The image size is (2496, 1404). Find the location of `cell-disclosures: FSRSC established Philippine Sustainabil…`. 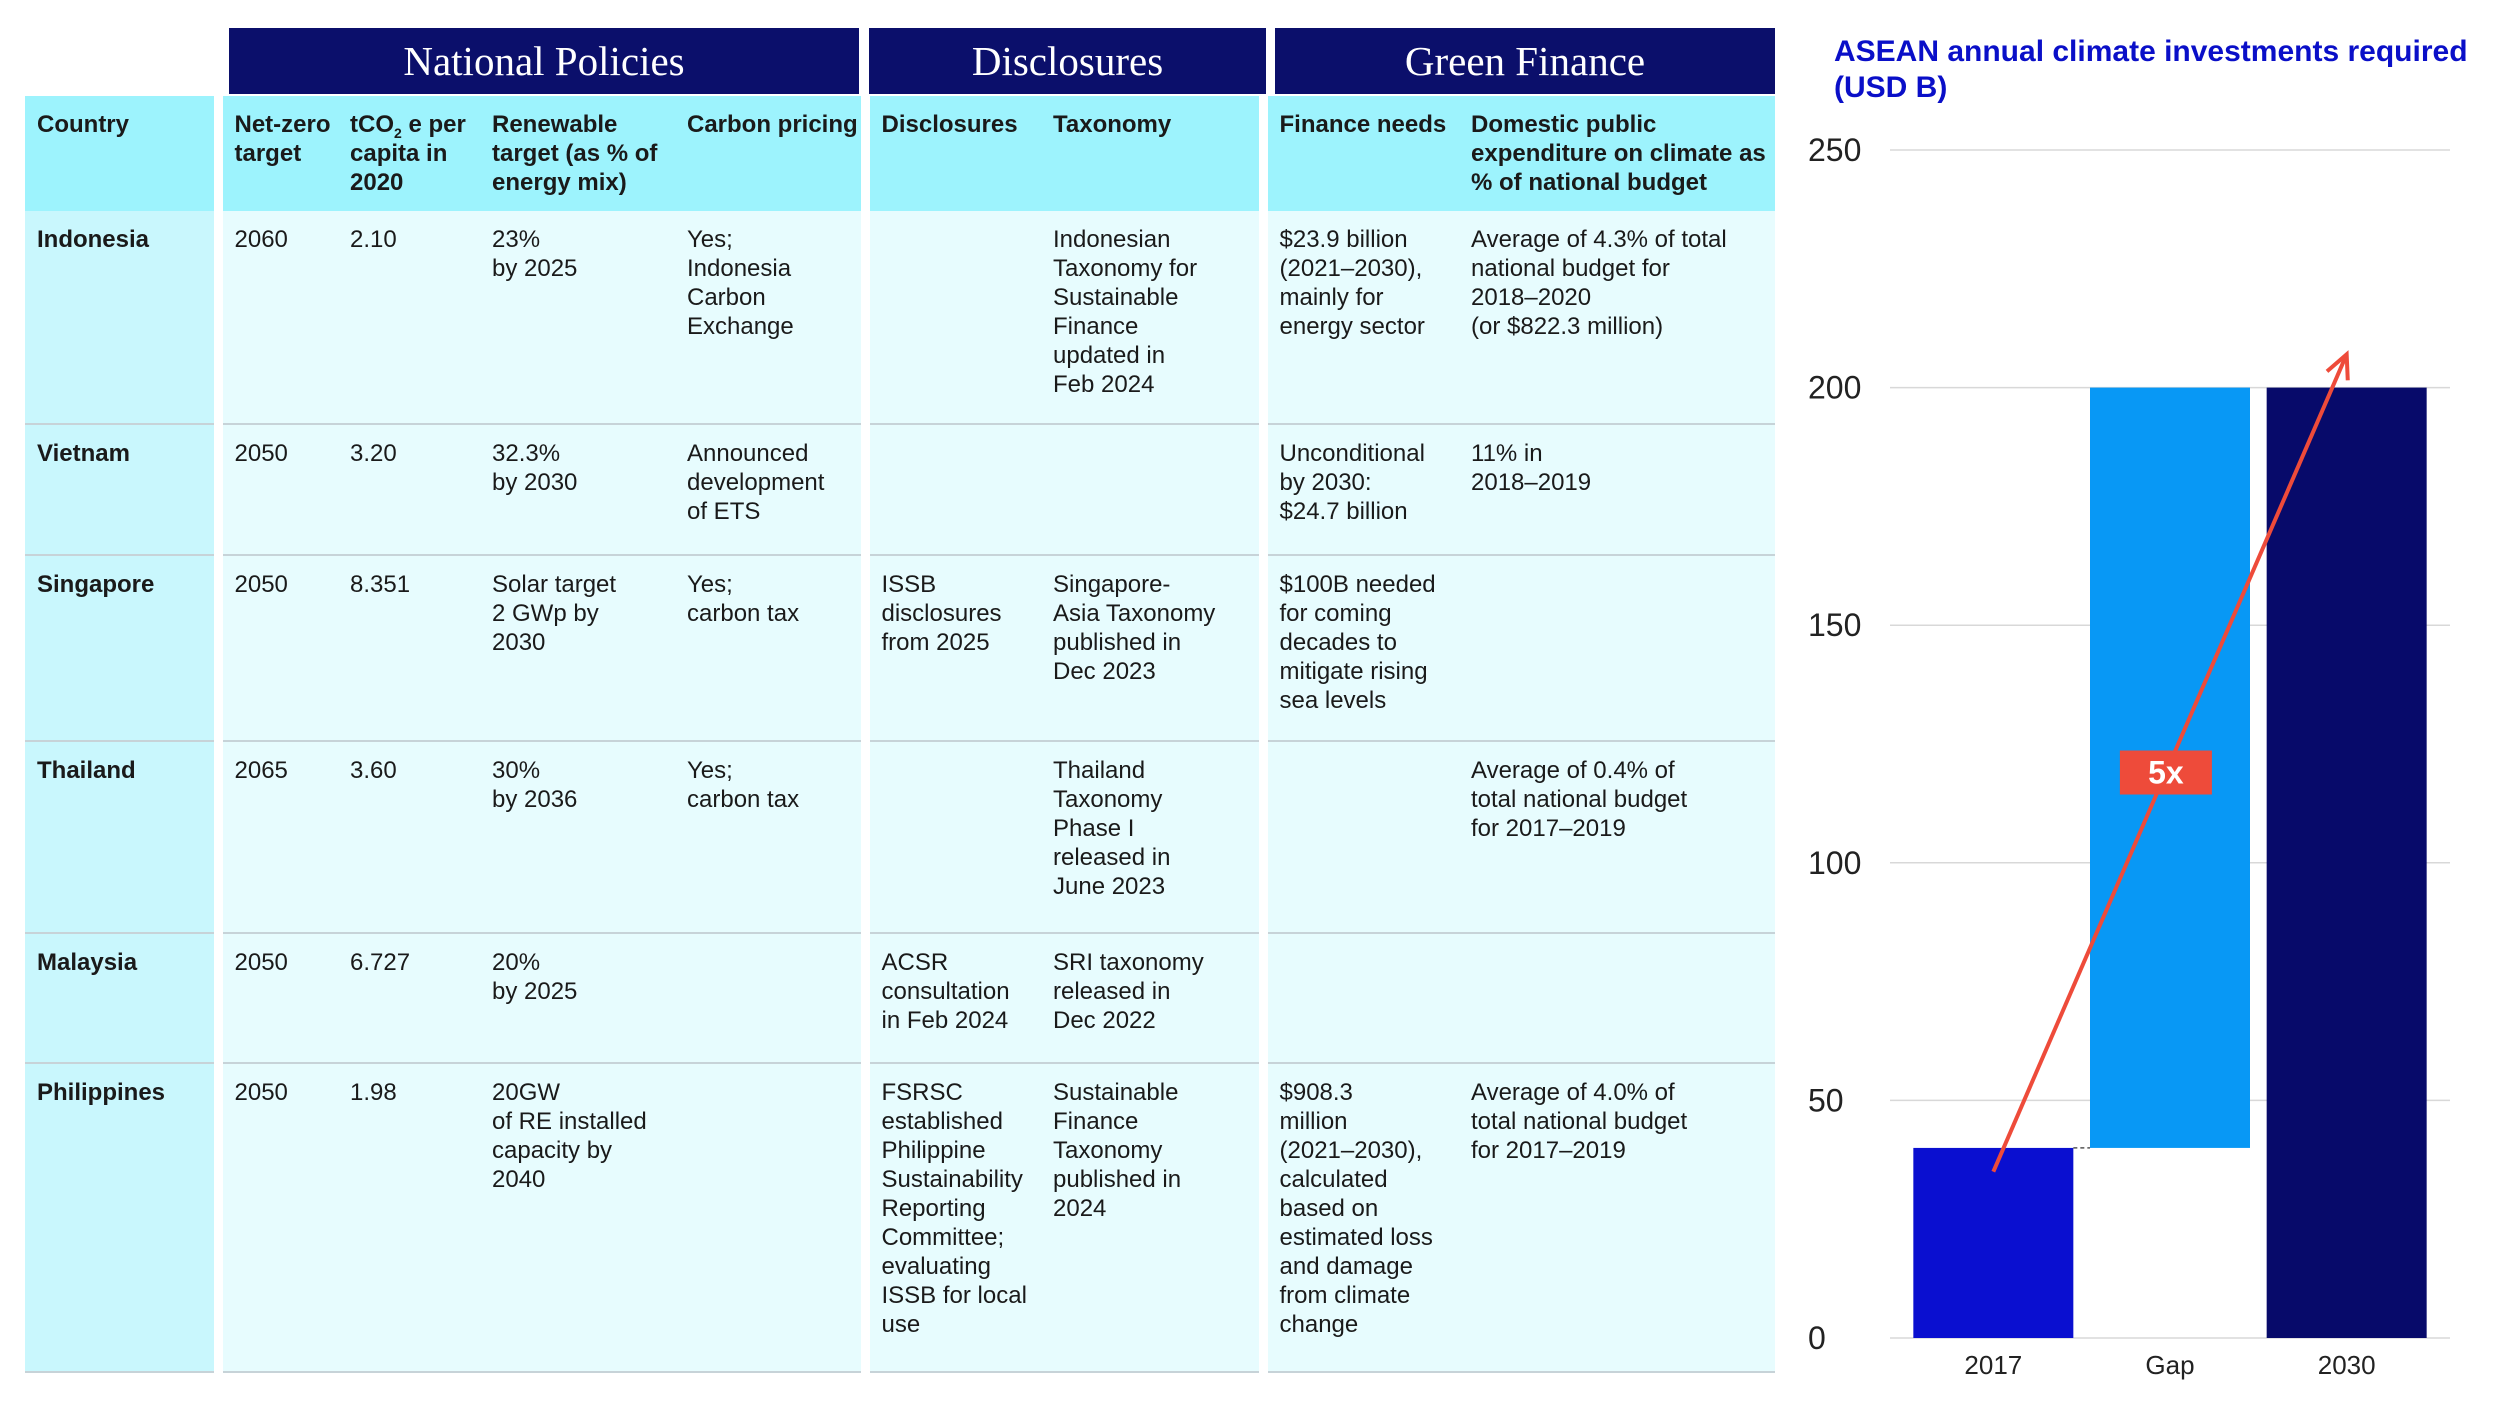

cell-disclosures: FSRSC established Philippine Sustainabil… is located at coordinates (950, 1218).